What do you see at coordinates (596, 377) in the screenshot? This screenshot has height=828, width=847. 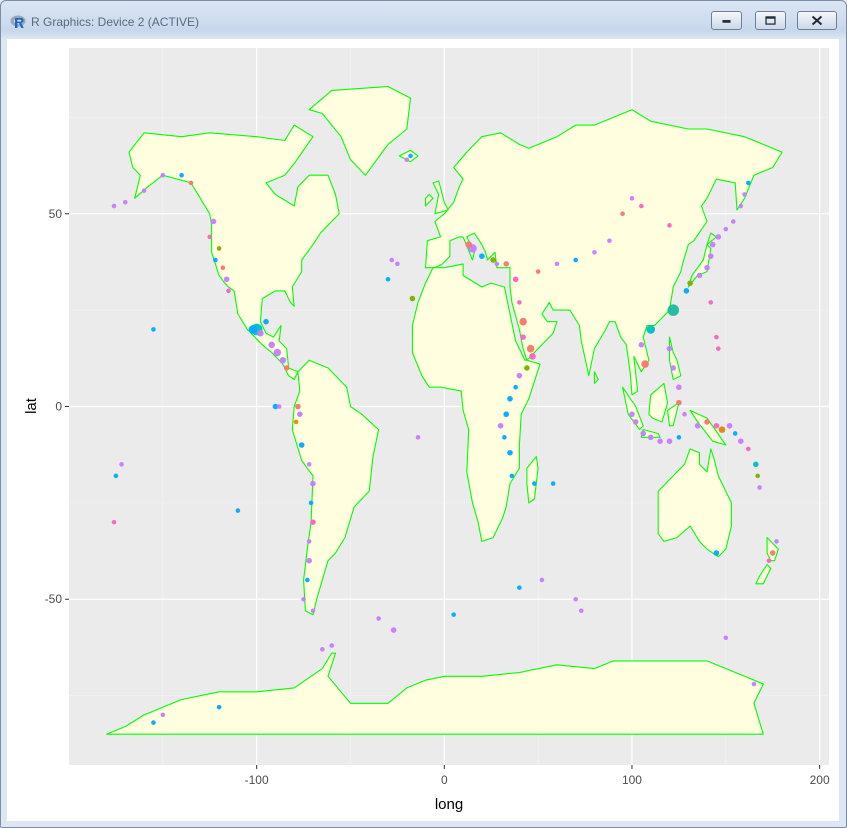 I see `land-sri-lanka` at bounding box center [596, 377].